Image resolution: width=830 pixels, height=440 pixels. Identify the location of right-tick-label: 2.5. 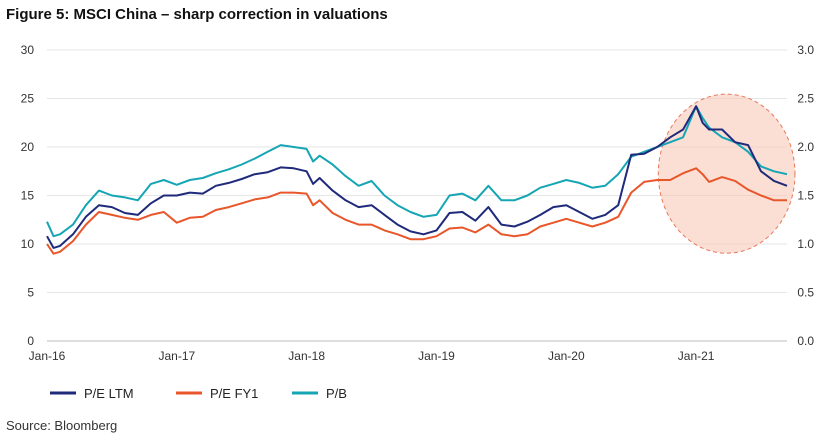
(805, 99).